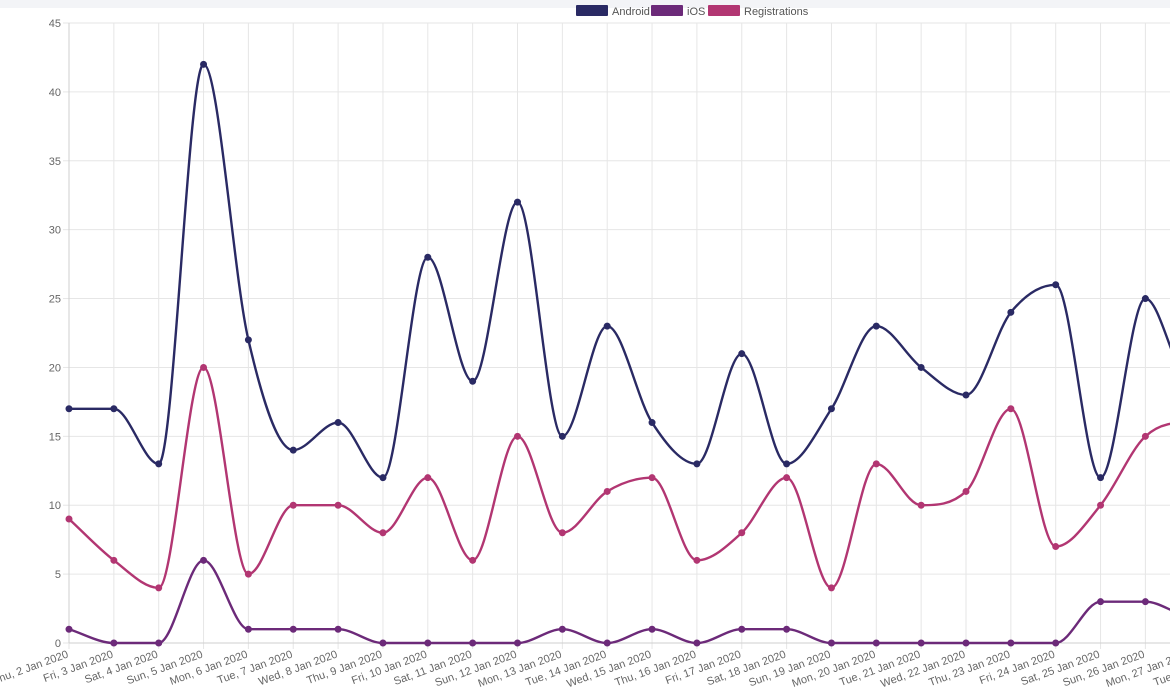 The image size is (1170, 700). I want to click on y-tick-label: 40, so click(55, 93).